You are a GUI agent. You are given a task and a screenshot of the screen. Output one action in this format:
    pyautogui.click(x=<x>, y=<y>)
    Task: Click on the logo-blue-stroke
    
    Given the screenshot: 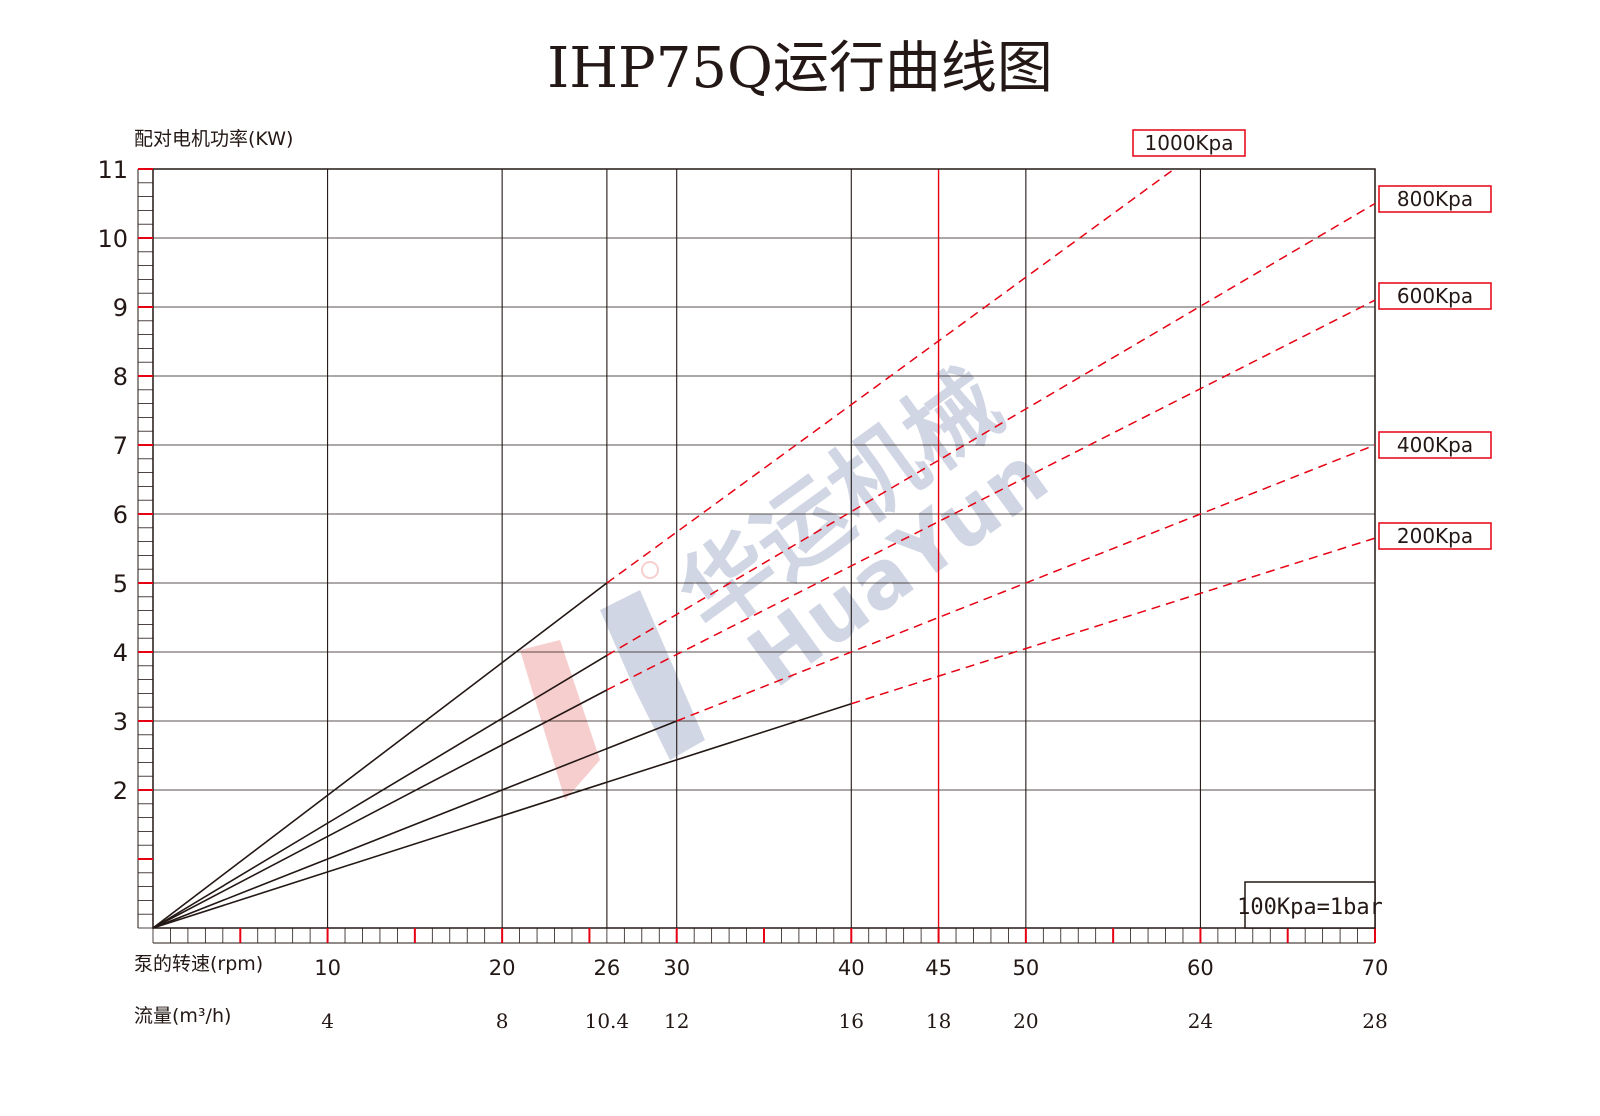 What is the action you would take?
    pyautogui.click(x=652, y=675)
    